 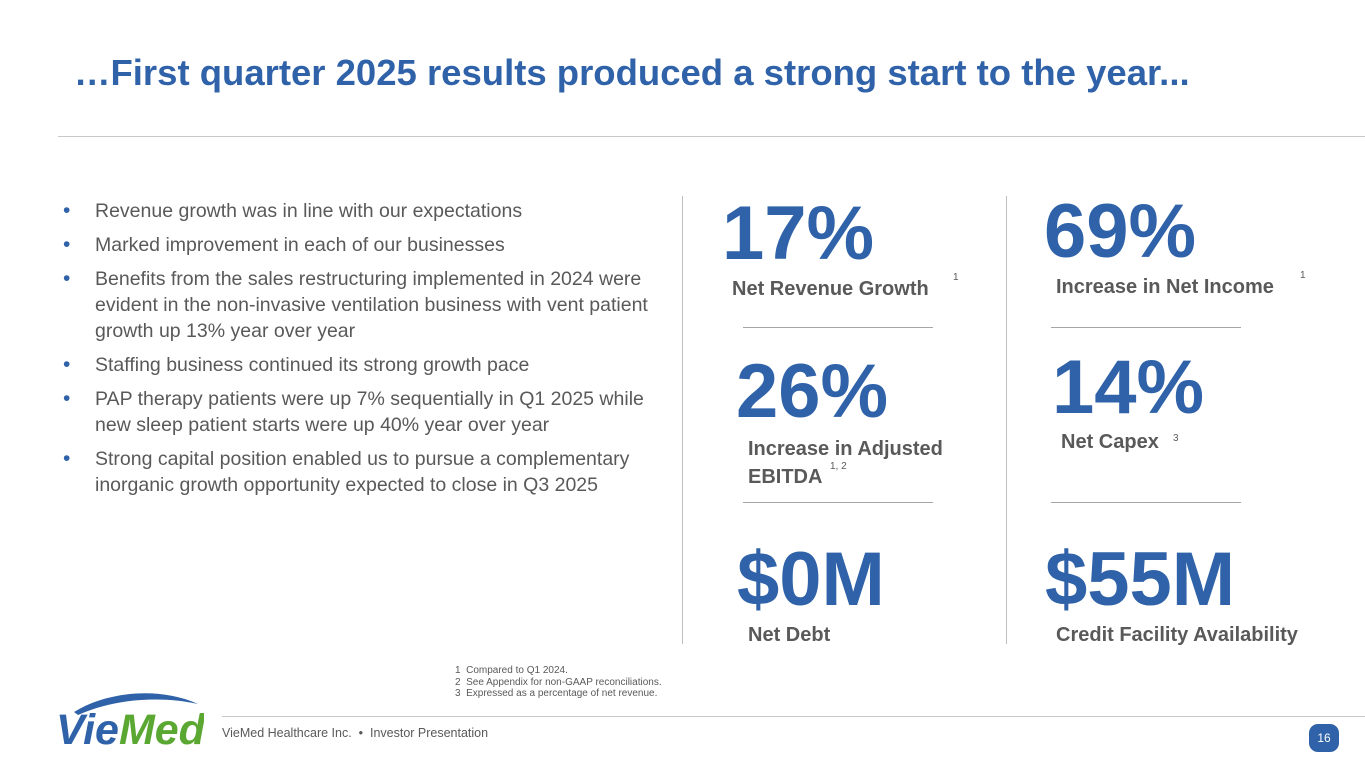 I want to click on stat-value: 69%, so click(x=1120, y=231).